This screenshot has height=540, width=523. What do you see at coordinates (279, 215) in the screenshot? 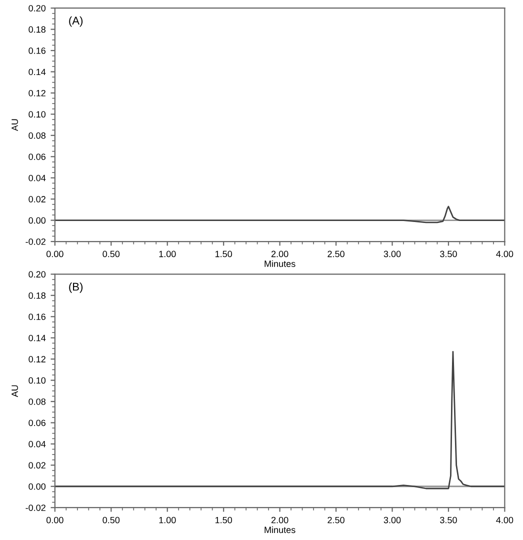
I see `line-series` at bounding box center [279, 215].